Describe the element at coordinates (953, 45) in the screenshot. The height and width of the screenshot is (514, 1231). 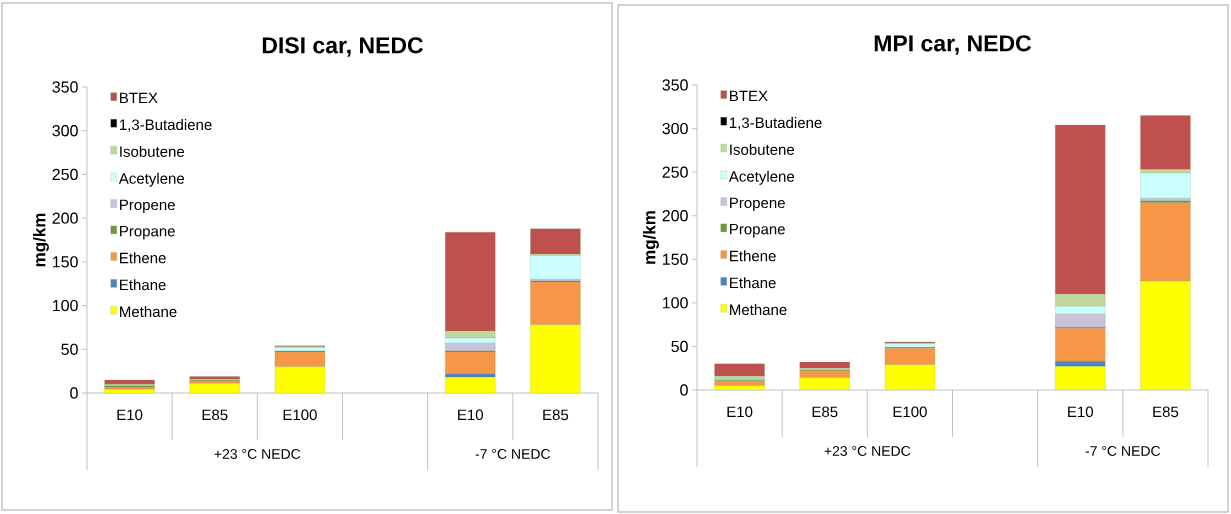
I see `chart-title: MPI car, NEDC` at that location.